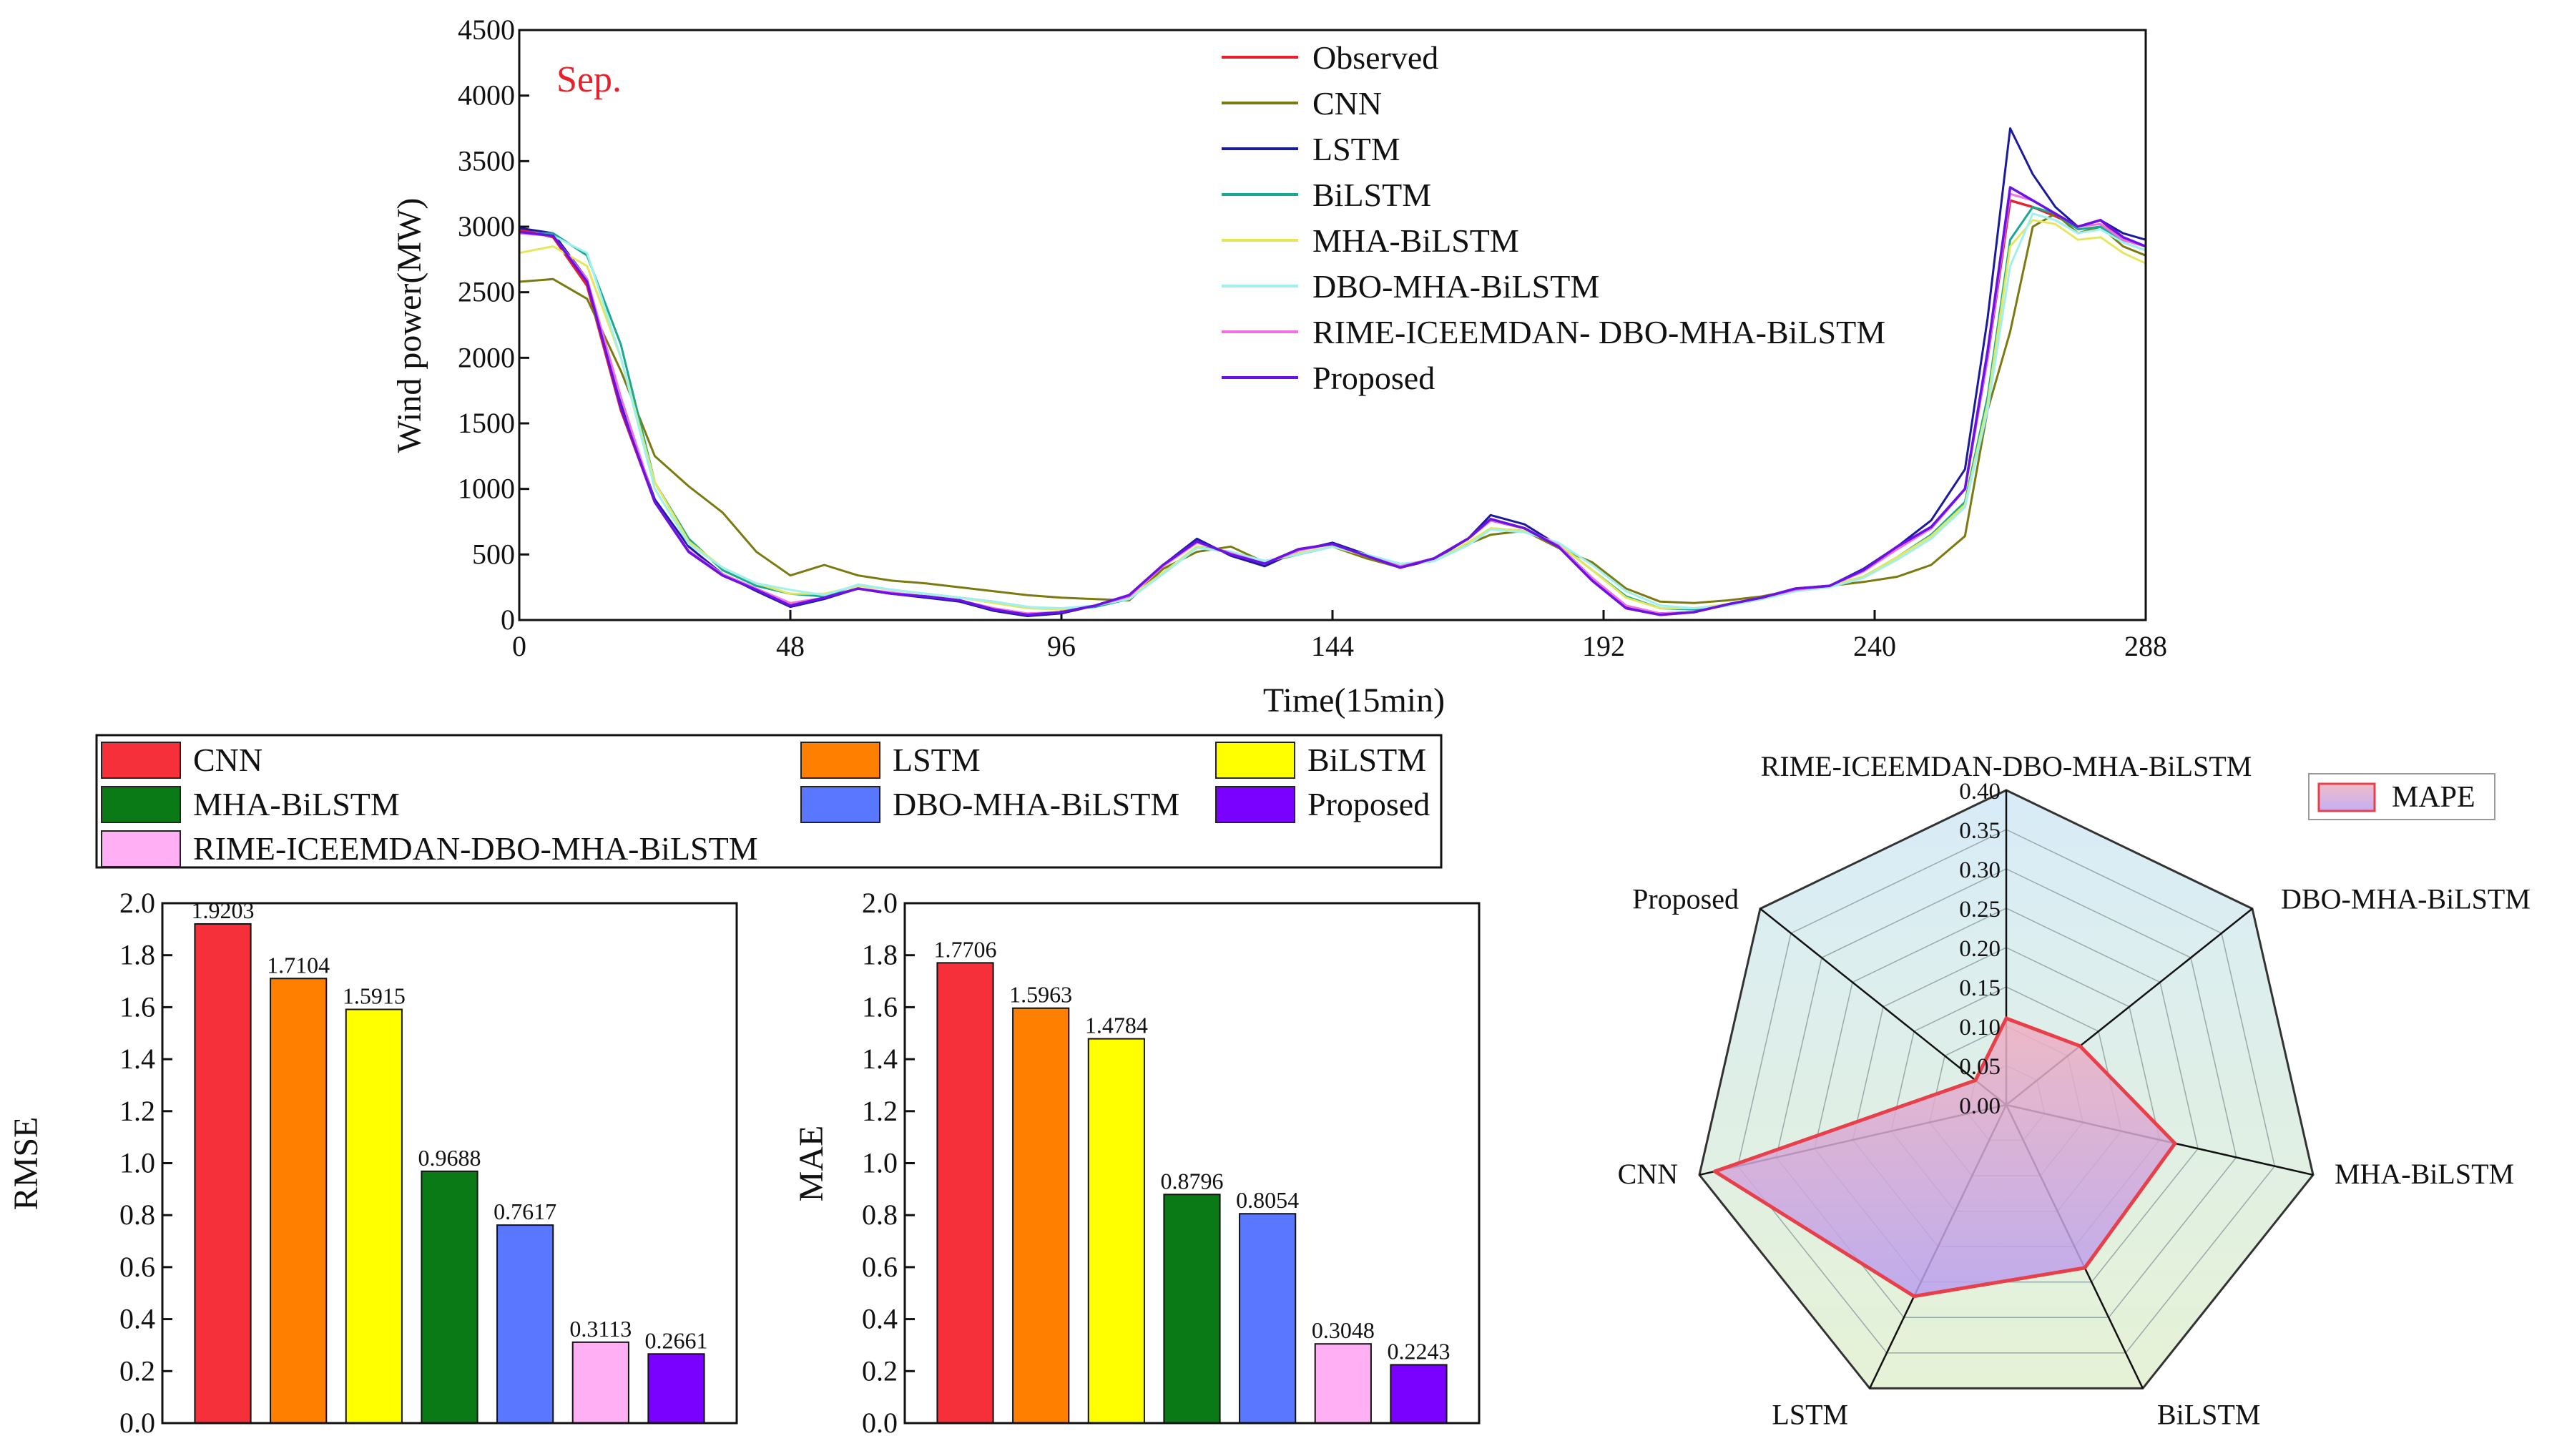 Image resolution: width=2567 pixels, height=1456 pixels. I want to click on line-ytick-label: 2500, so click(486, 292).